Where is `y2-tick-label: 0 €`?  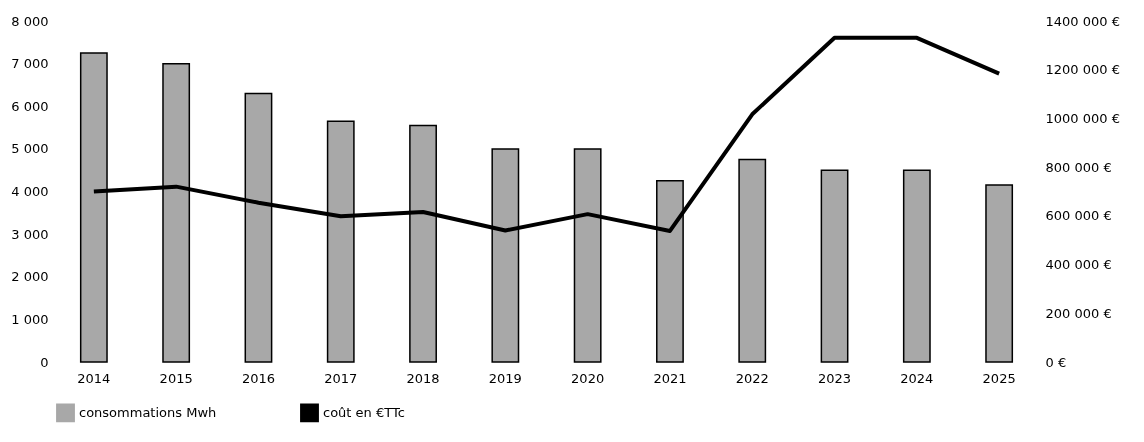 y2-tick-label: 0 € is located at coordinates (1056, 362).